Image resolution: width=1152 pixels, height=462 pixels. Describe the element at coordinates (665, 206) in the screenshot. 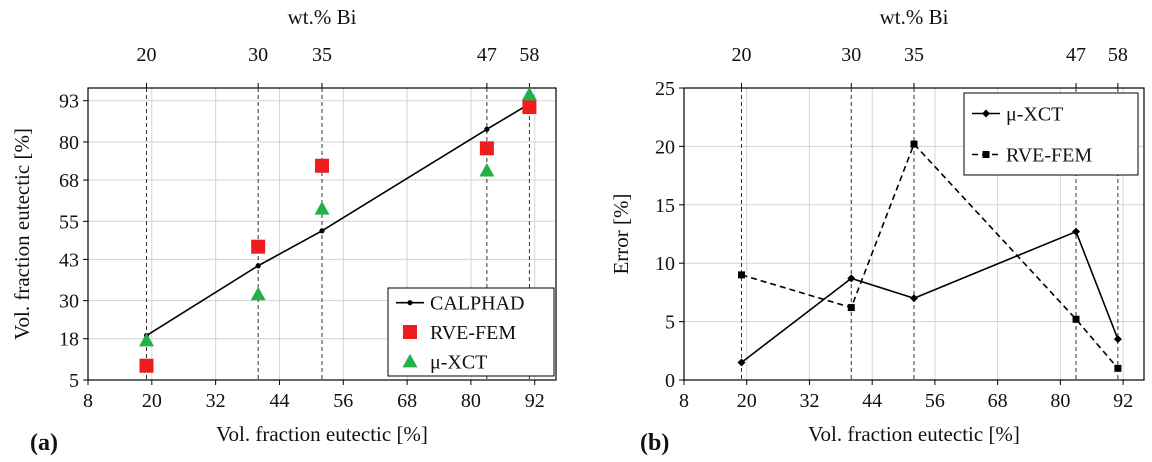

I see `y-tick-label: 15` at that location.